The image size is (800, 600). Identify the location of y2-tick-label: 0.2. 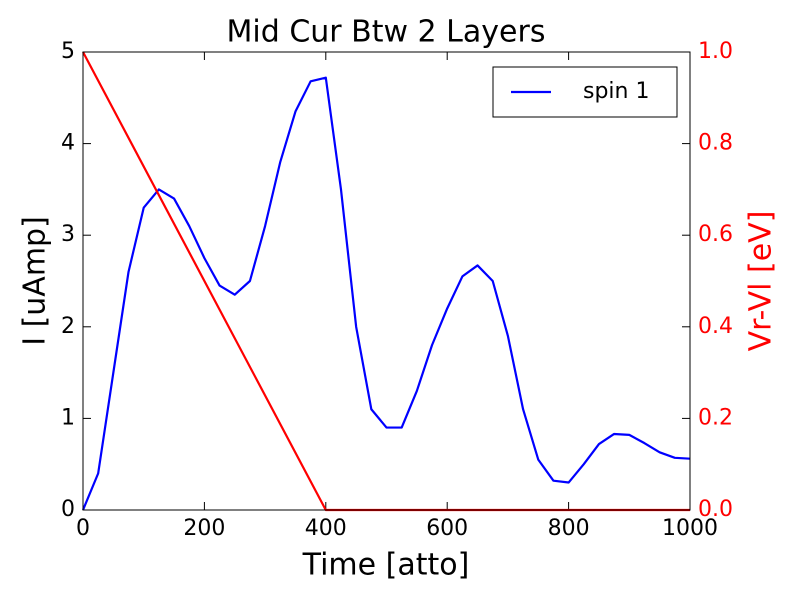
(715, 417).